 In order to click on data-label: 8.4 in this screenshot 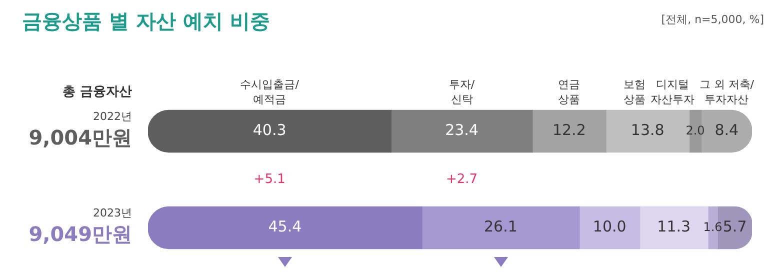, I will do `click(726, 130)`.